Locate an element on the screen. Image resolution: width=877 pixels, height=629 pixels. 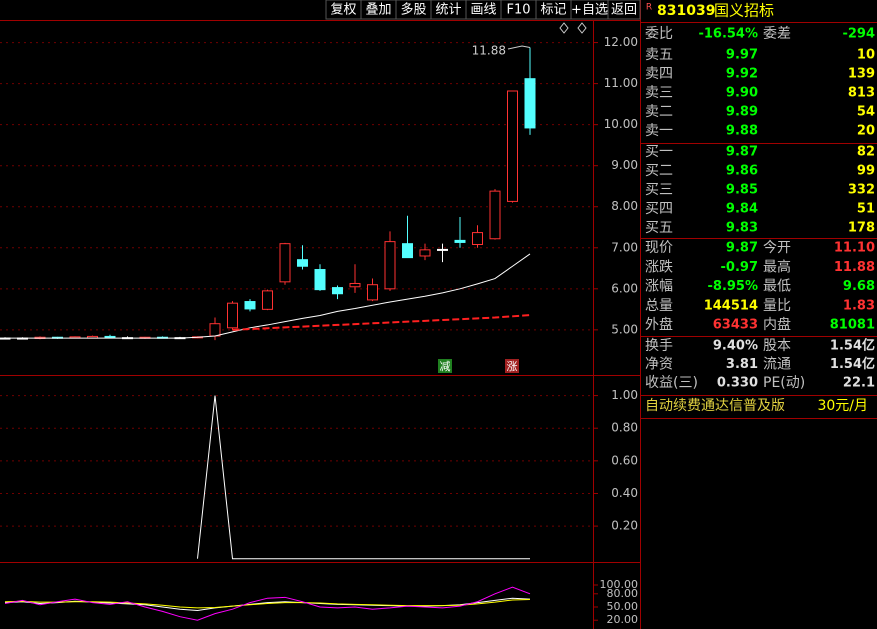
y-tick-label: 0.20 is located at coordinates (624, 526).